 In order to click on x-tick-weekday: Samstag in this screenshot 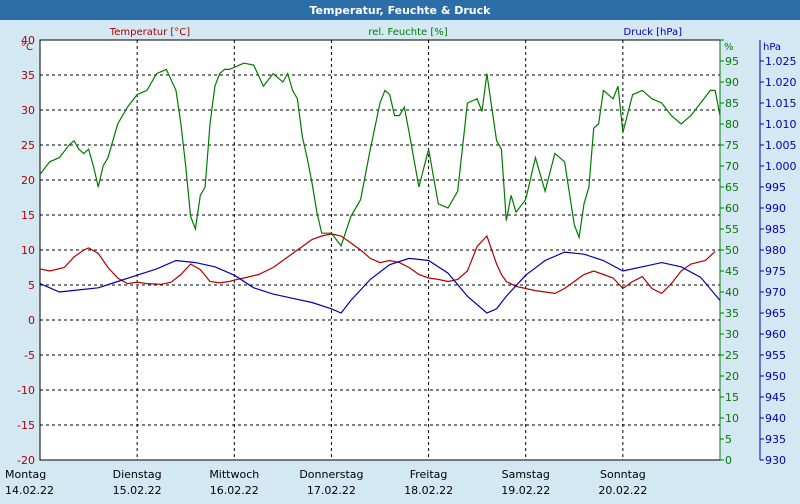, I will do `click(526, 474)`.